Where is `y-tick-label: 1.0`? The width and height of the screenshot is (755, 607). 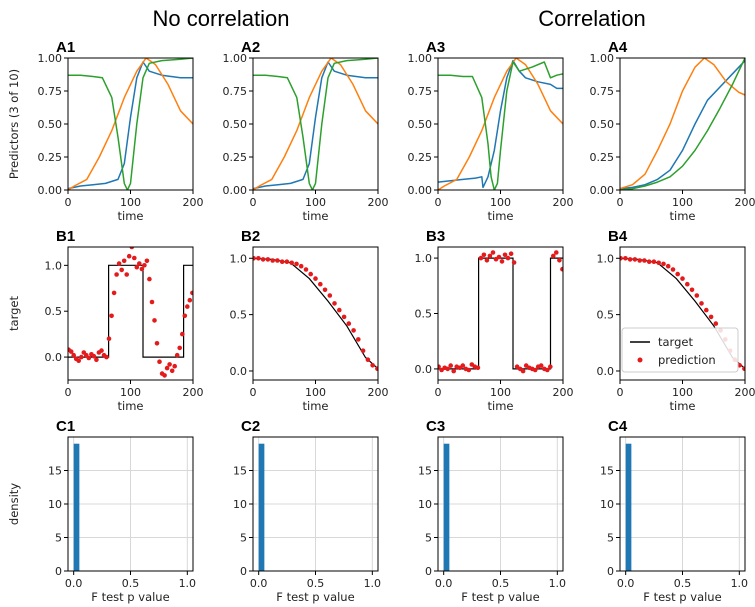
y-tick-label: 1.0 is located at coordinates (239, 258).